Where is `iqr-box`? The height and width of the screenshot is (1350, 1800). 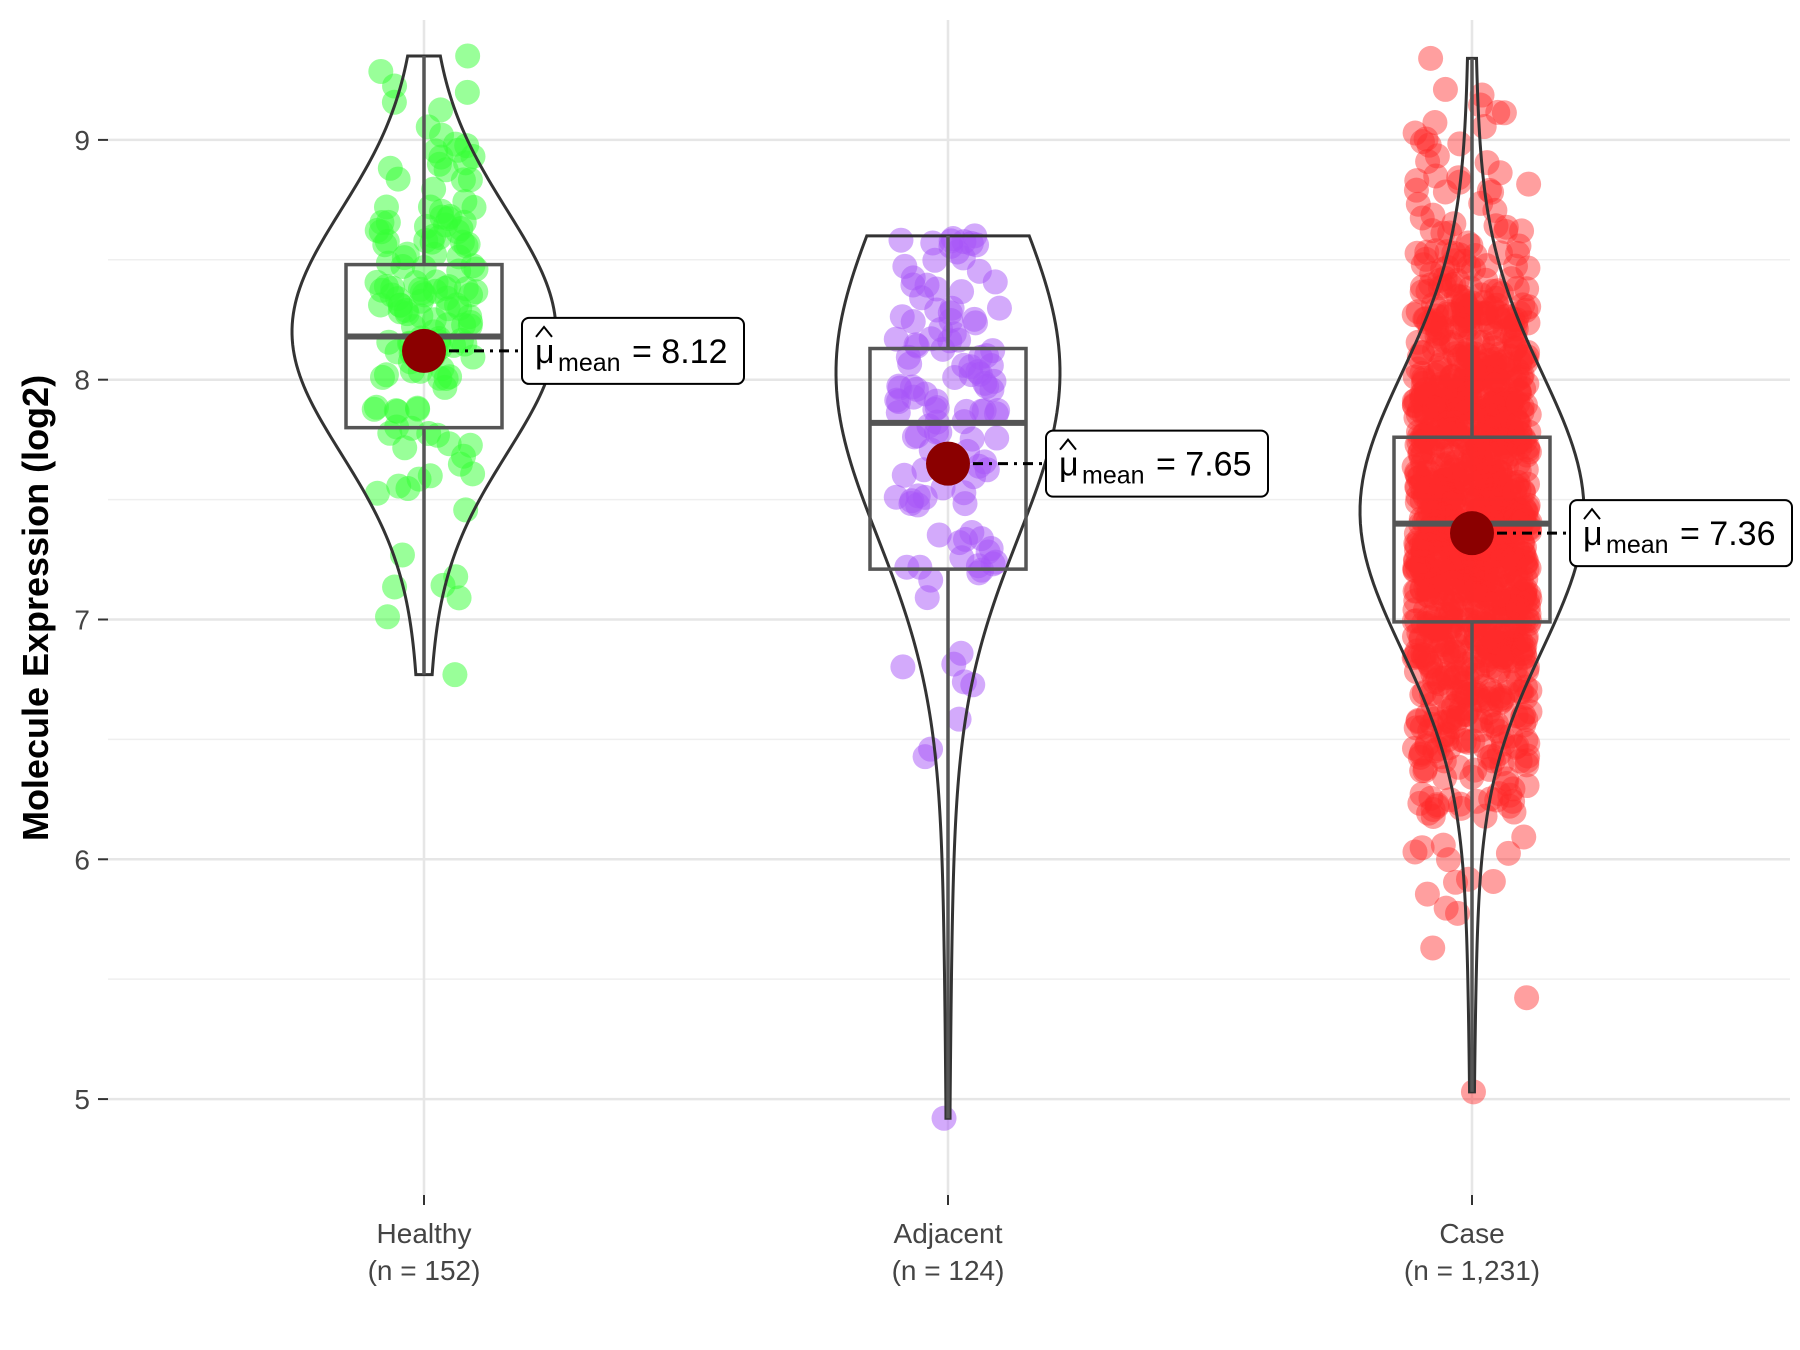
iqr-box is located at coordinates (1472, 529).